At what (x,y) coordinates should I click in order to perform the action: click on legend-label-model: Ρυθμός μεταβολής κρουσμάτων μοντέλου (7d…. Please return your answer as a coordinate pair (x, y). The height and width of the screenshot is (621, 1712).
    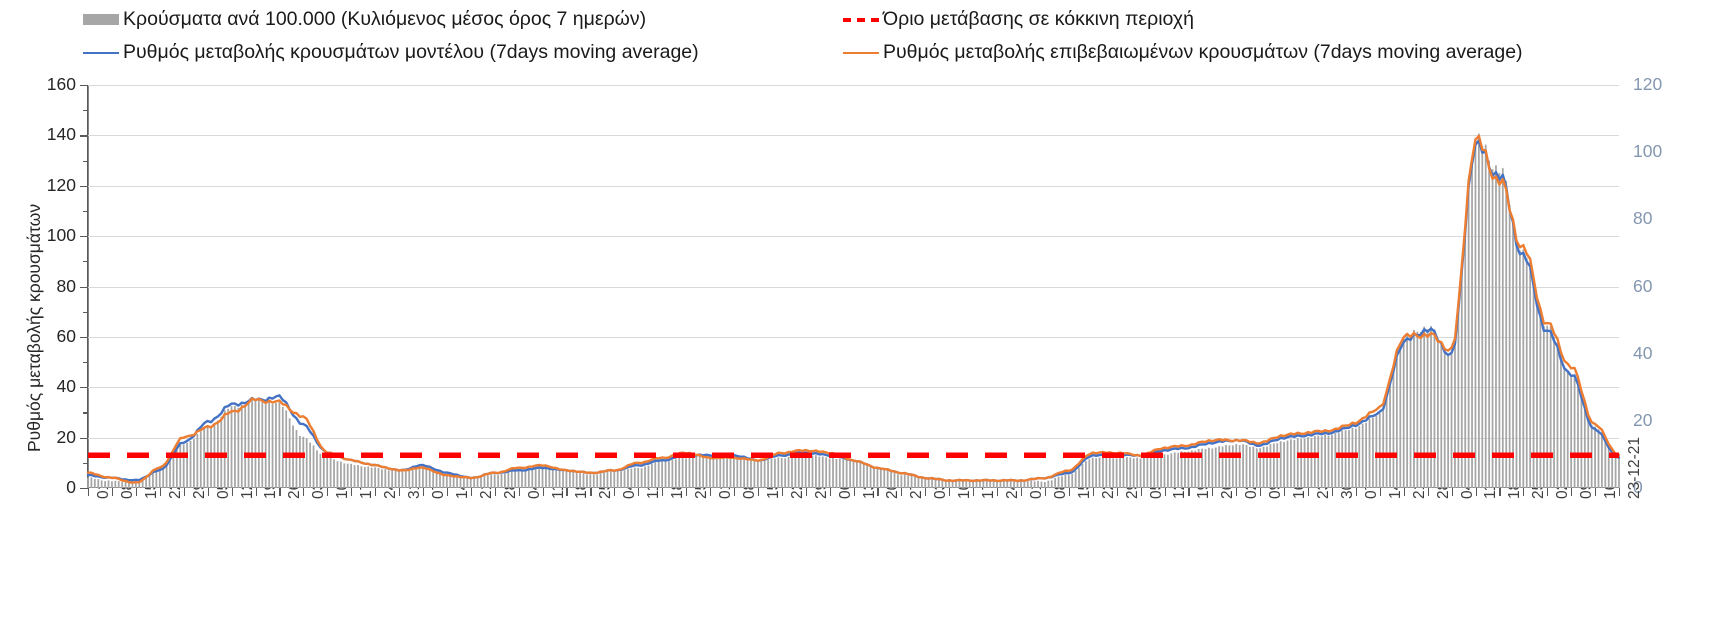
    Looking at the image, I should click on (411, 52).